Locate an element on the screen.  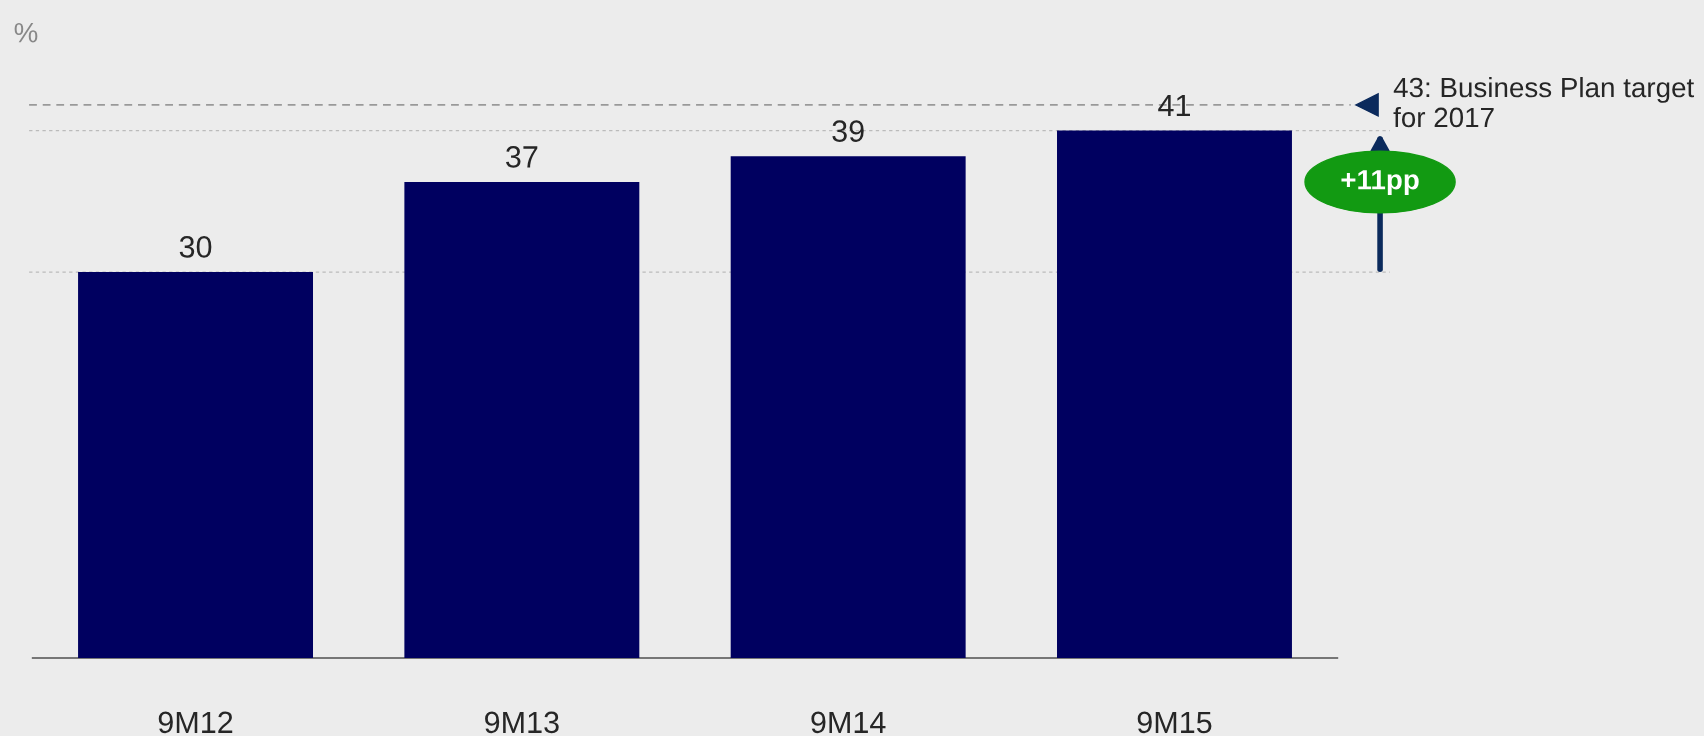
data-label: 30 is located at coordinates (195, 247).